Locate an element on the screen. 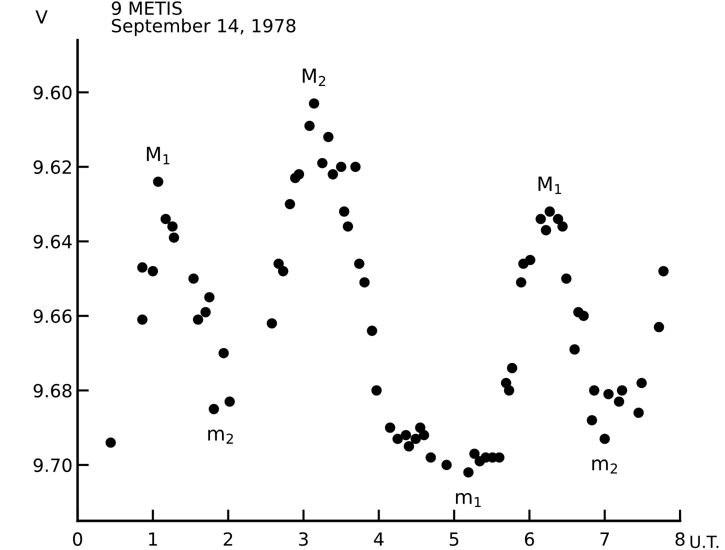 This screenshot has width=725, height=550. x-tick-label: 4 is located at coordinates (379, 539).